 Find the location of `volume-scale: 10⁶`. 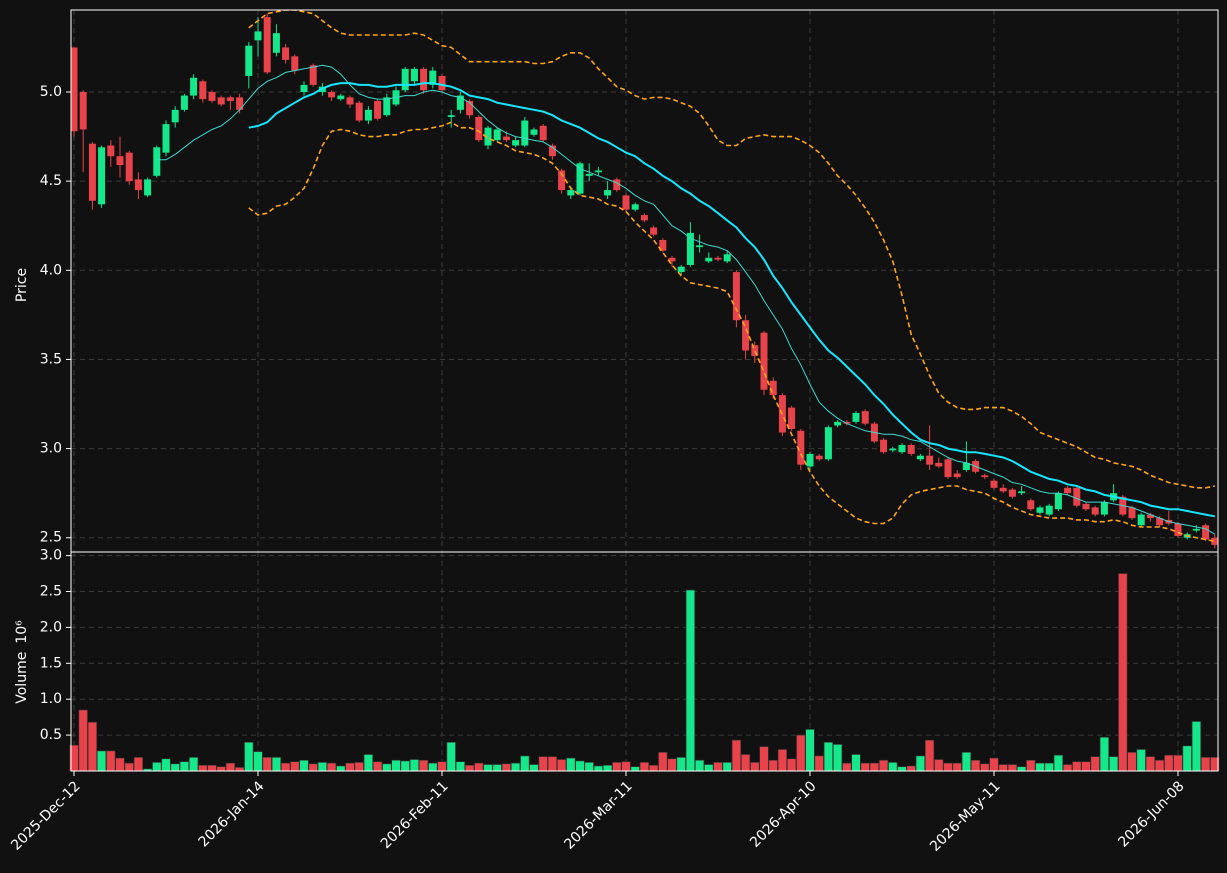

volume-scale: 10⁶ is located at coordinates (22, 632).